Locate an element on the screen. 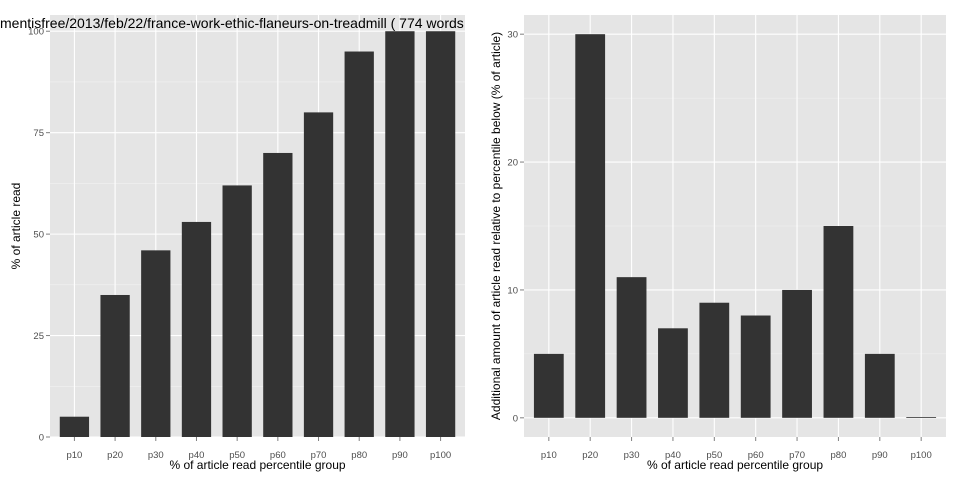  y-tick-label: 30 is located at coordinates (512, 35).